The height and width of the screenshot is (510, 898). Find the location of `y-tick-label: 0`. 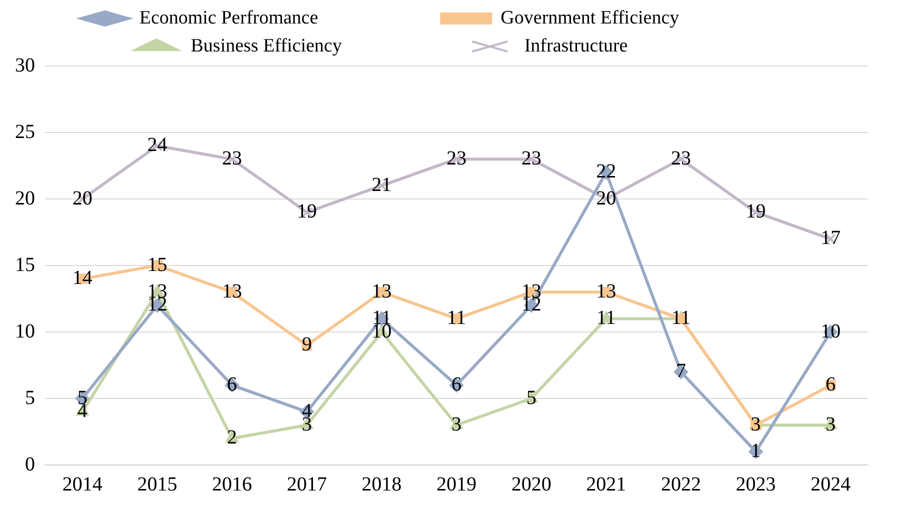

y-tick-label: 0 is located at coordinates (30, 464).